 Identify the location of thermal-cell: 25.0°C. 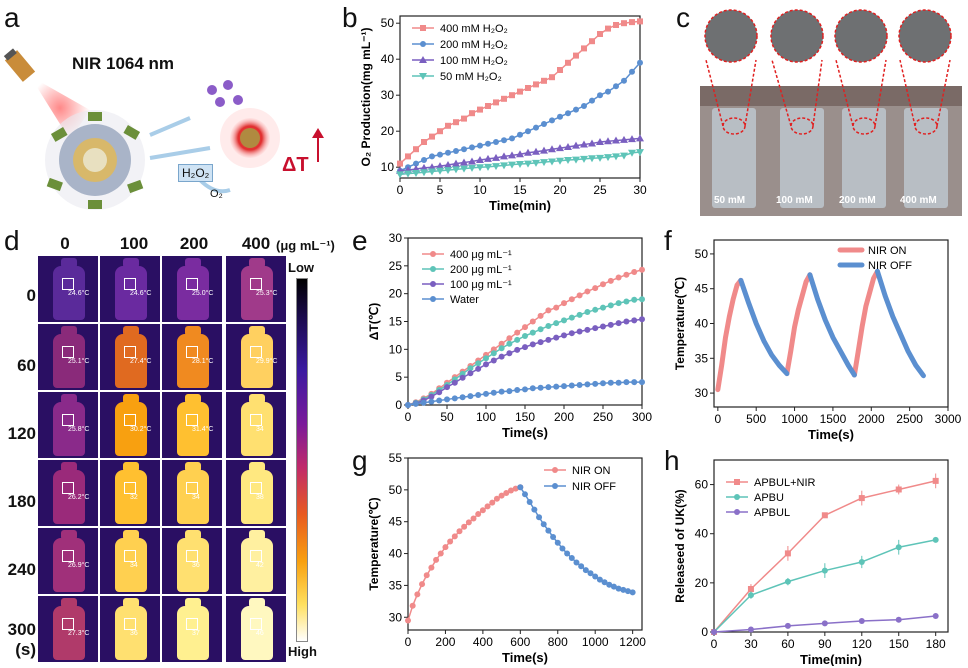
(192, 289).